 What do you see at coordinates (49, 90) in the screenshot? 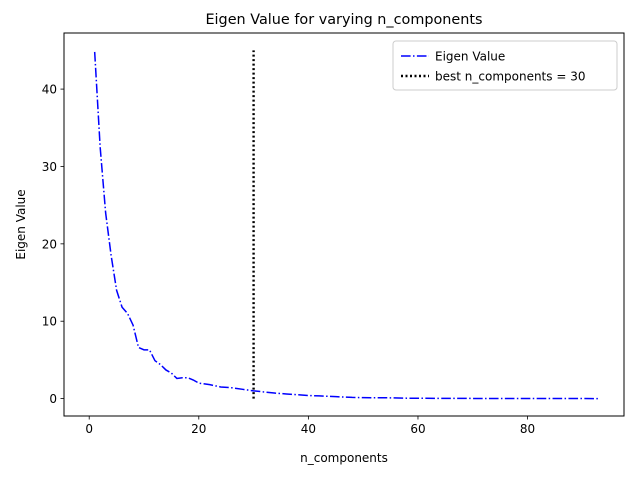
I see `y-tick-label: 40` at bounding box center [49, 90].